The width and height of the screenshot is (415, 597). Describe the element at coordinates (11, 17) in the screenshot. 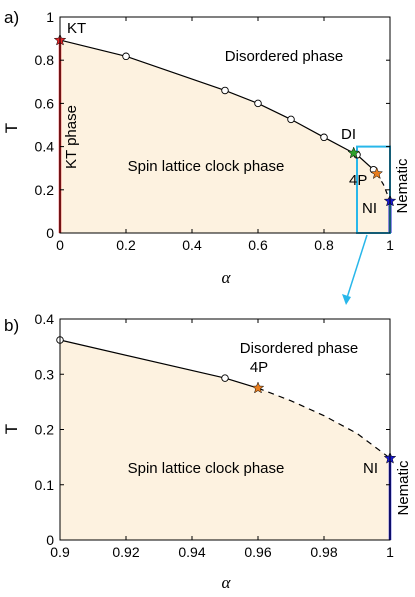

I see `panel-a-label: a)` at that location.